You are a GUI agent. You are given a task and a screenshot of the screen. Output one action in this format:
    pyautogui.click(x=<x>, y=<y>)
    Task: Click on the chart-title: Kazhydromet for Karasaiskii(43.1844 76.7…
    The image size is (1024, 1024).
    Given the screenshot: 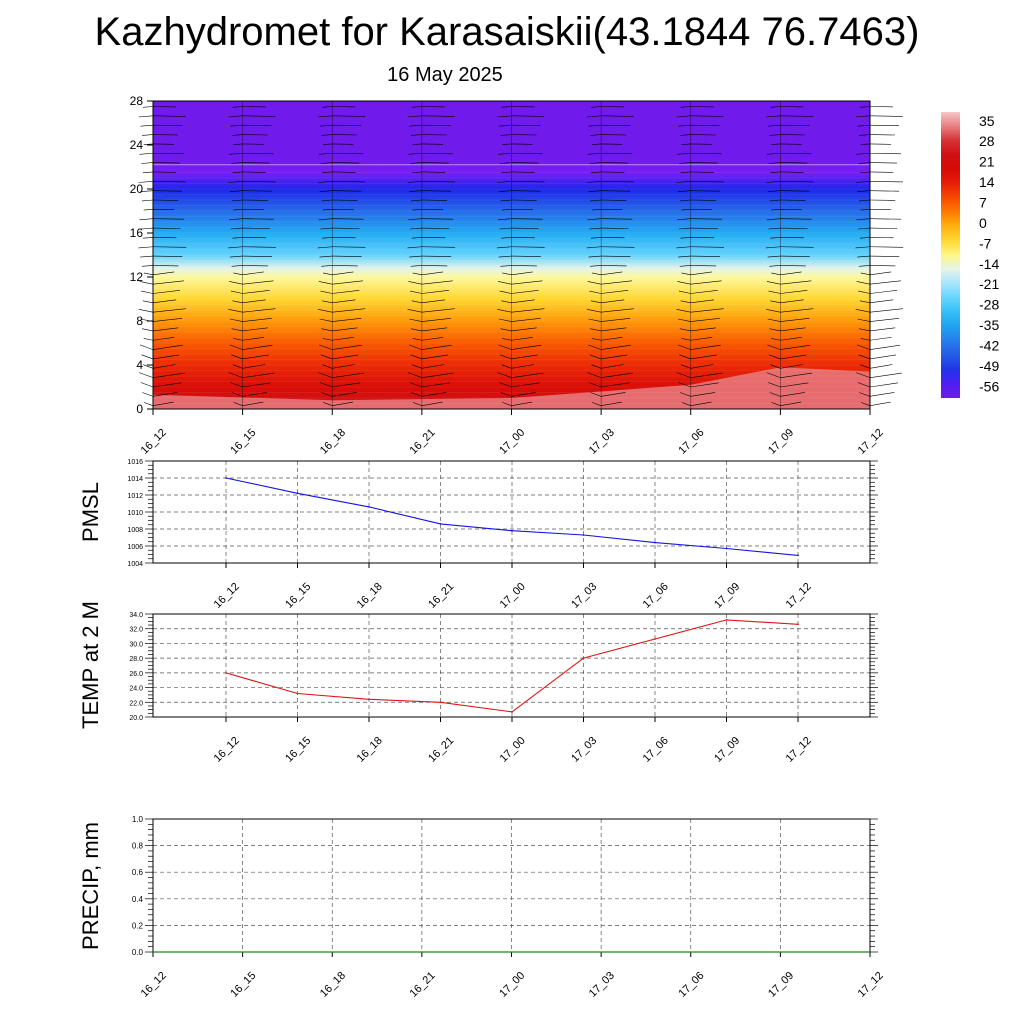 What is the action you would take?
    pyautogui.click(x=507, y=32)
    